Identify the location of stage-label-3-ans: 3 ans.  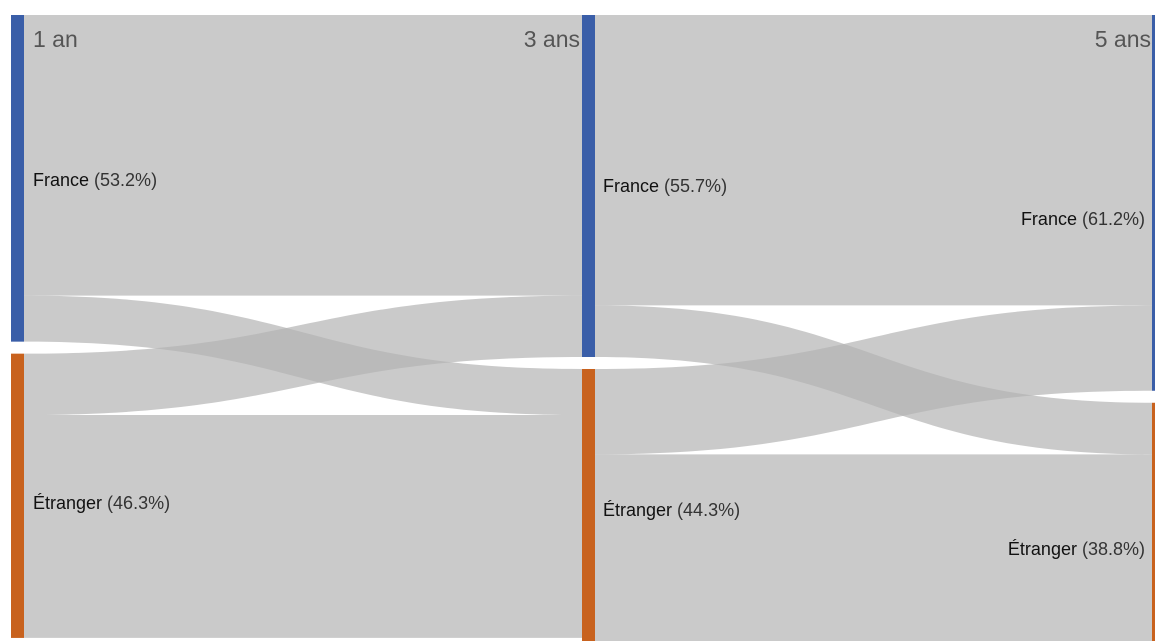
(552, 39).